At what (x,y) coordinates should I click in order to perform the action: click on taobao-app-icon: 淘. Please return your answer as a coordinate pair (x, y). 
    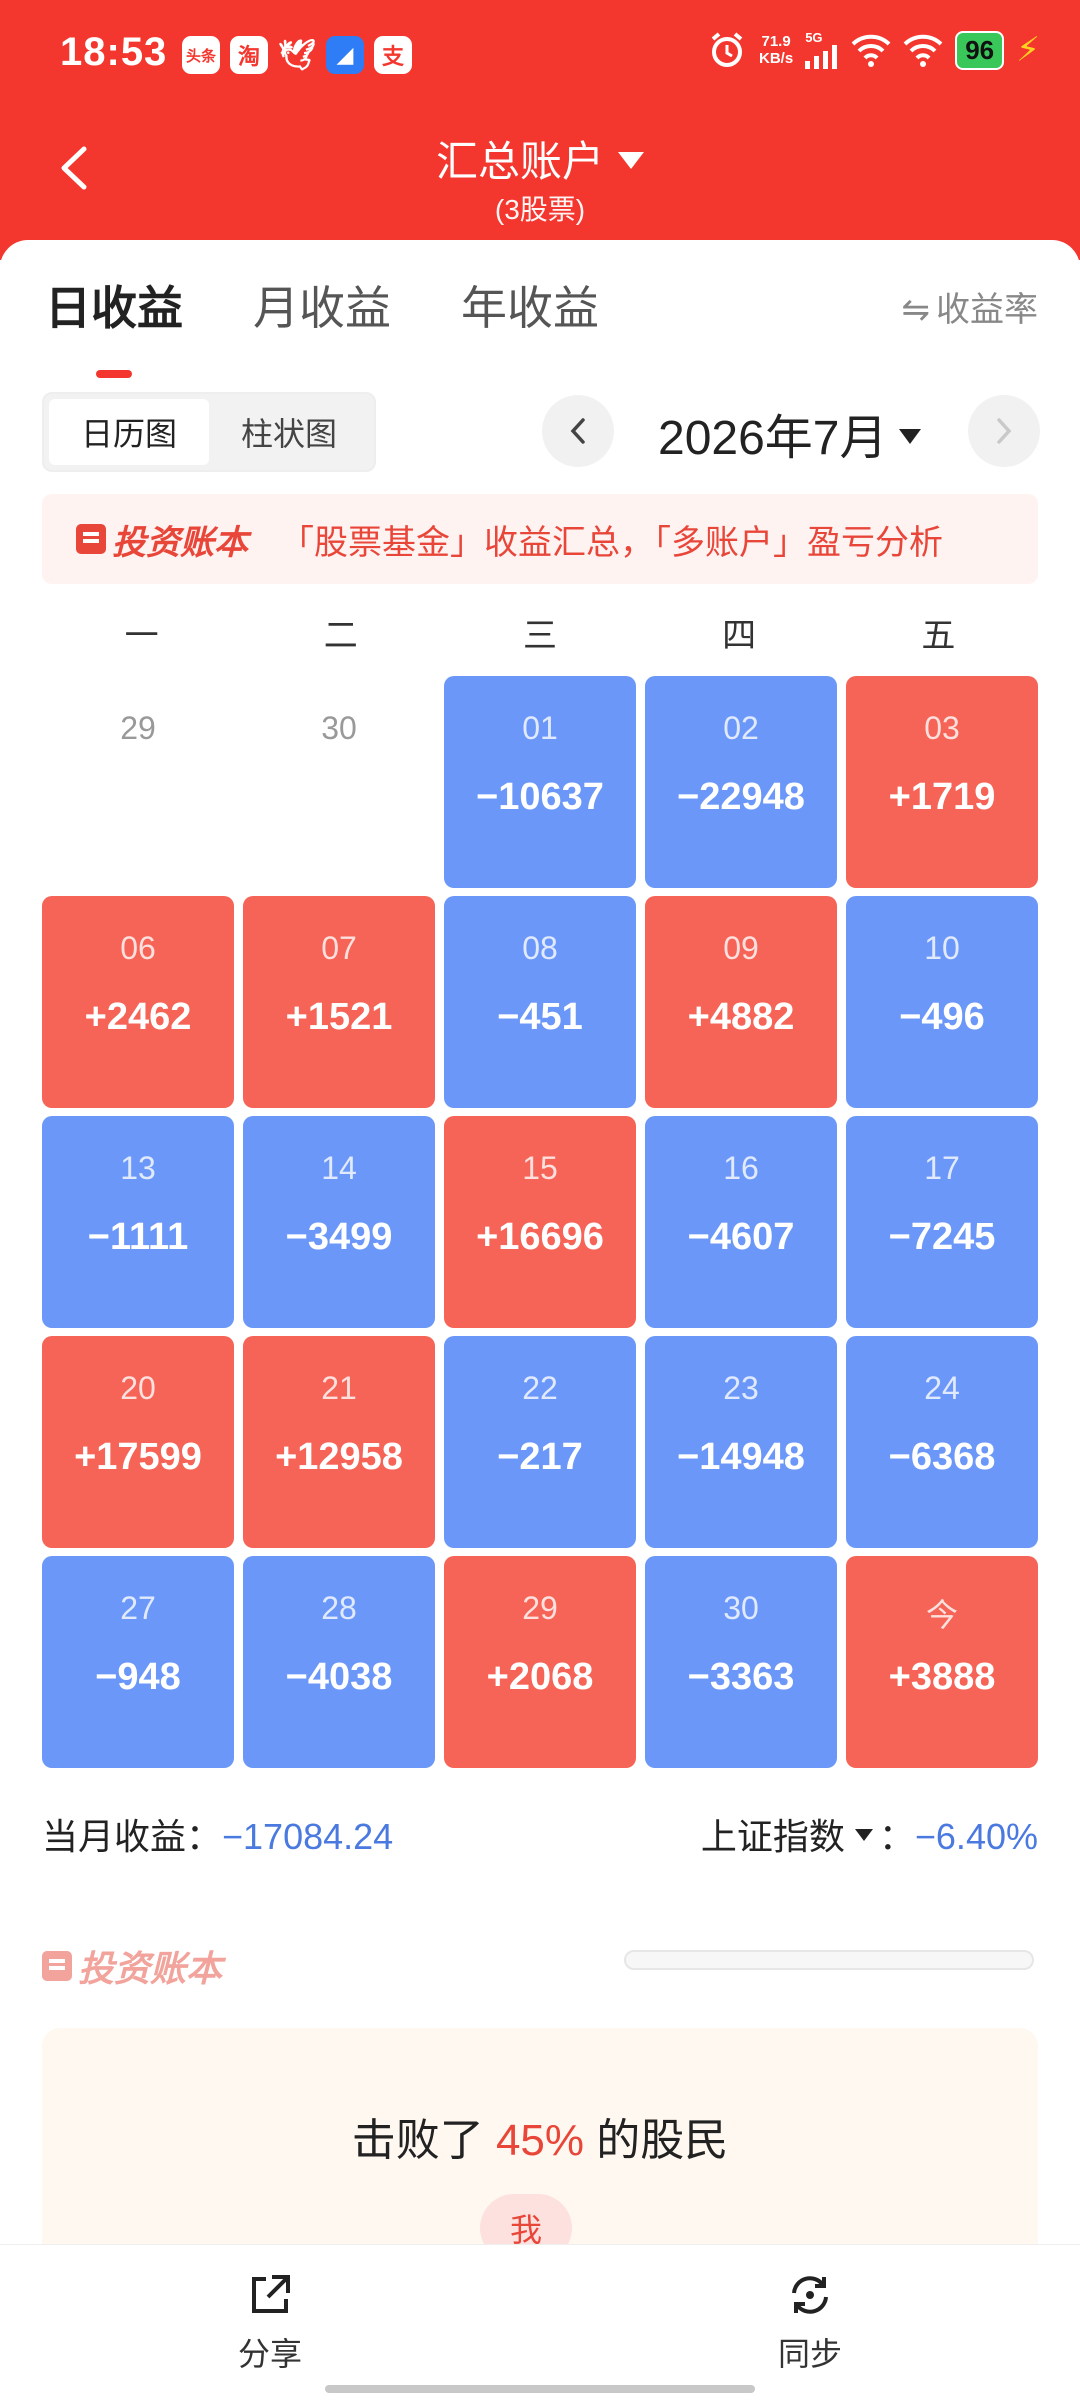
    Looking at the image, I should click on (249, 55).